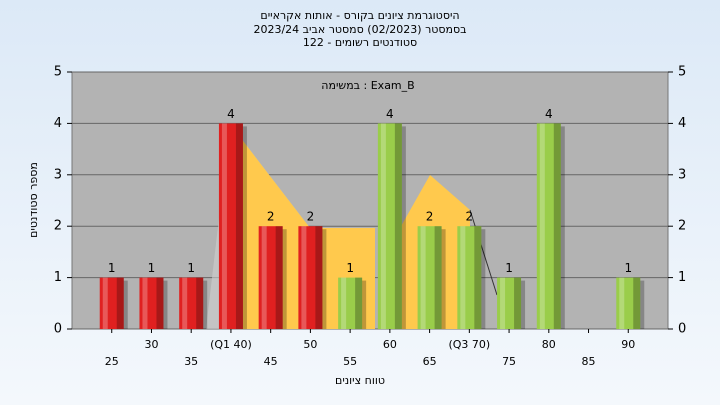 The height and width of the screenshot is (405, 720). Describe the element at coordinates (271, 361) in the screenshot. I see `x-tick-label: 45` at that location.